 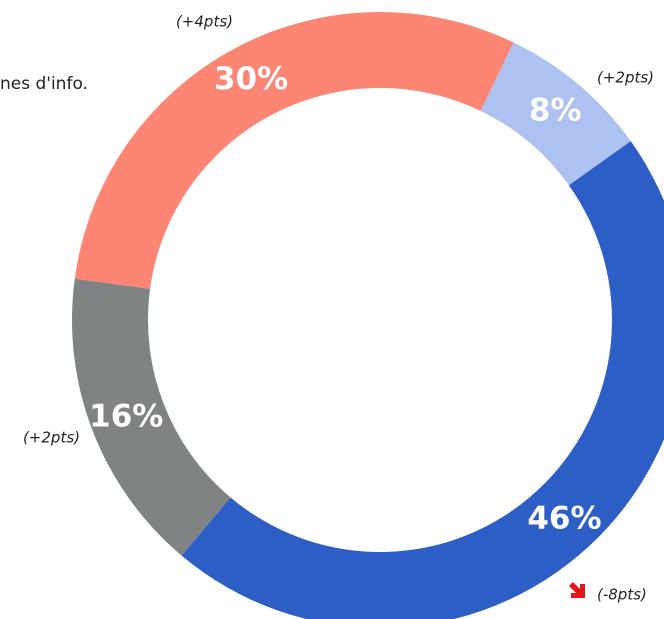 What do you see at coordinates (126, 416) in the screenshot?
I see `value-label: 16%` at bounding box center [126, 416].